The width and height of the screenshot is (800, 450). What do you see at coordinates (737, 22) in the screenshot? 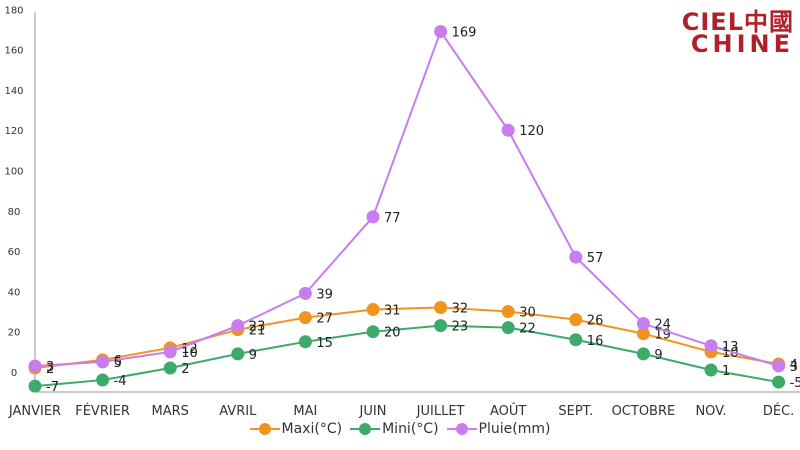
I see `logo-line-1: CIEL中國` at bounding box center [737, 22].